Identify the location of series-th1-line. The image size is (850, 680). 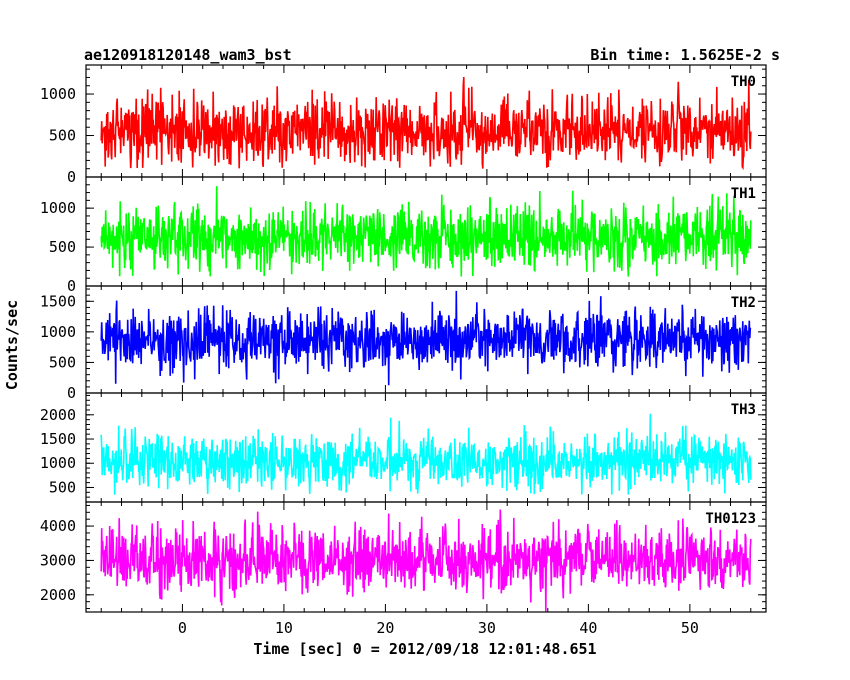
(426, 231).